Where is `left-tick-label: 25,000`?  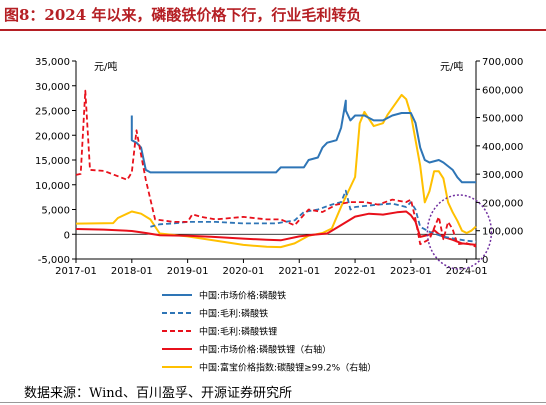
left-tick-label: 25,000 is located at coordinates (52, 112).